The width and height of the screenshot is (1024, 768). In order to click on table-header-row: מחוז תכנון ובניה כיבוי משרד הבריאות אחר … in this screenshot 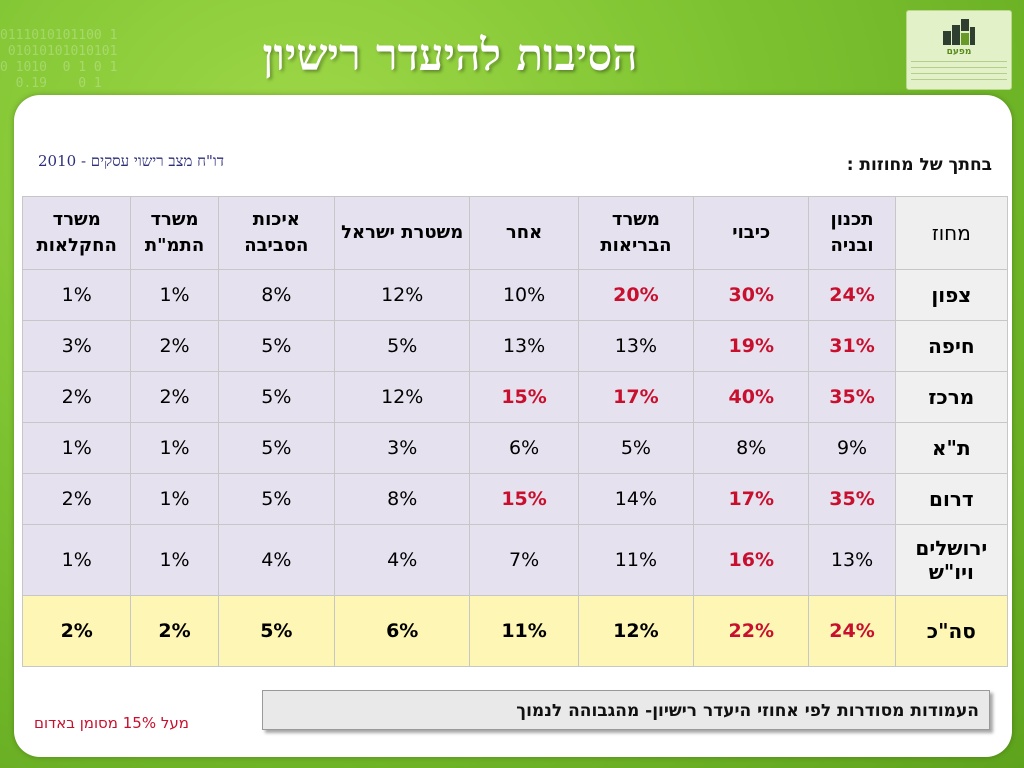, I will do `click(515, 233)`.